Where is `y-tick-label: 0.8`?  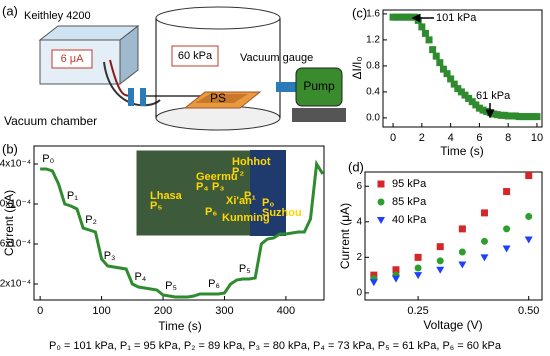
y-tick-label: 0.8 is located at coordinates (373, 66).